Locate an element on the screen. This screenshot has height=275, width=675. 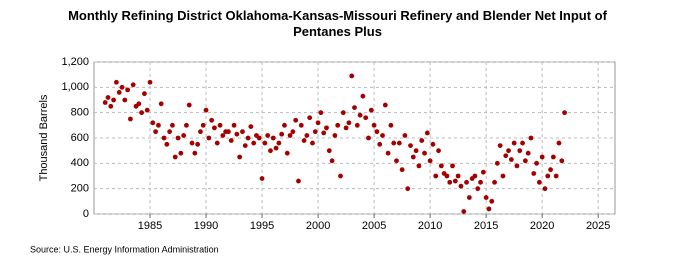
y-tick-label: 800 is located at coordinates (80, 113).